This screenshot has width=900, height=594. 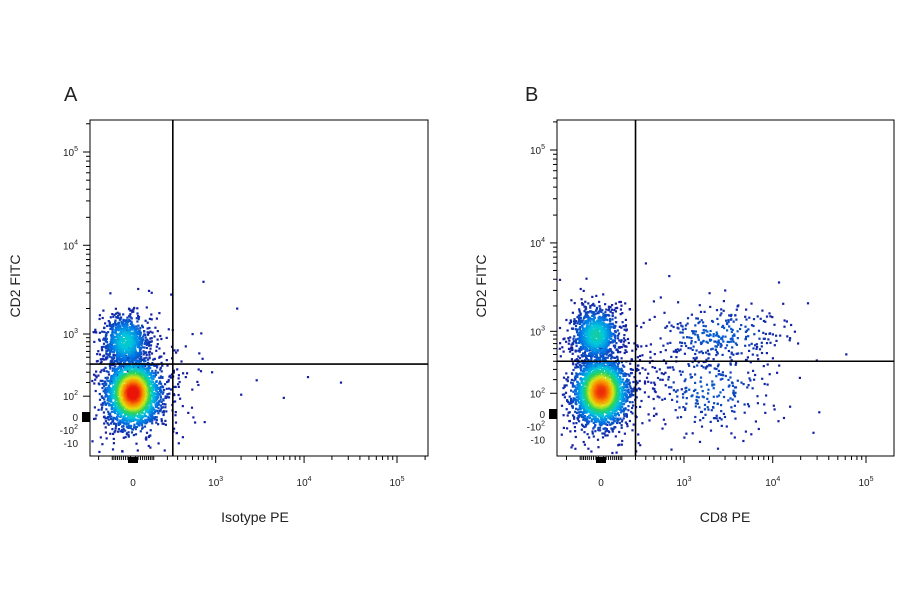 I want to click on y-tick-exponent: 2, so click(x=76, y=427).